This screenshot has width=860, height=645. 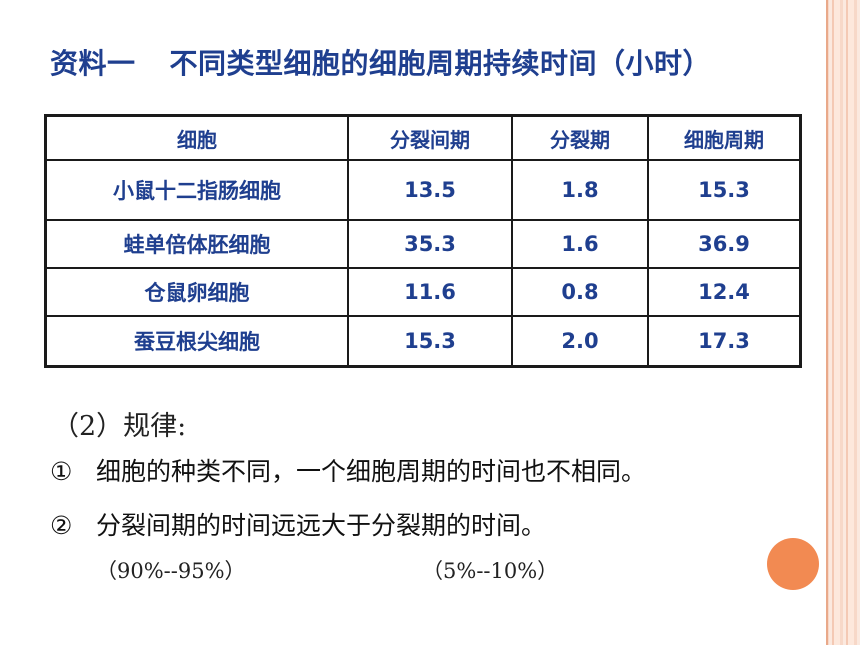 What do you see at coordinates (580, 190) in the screenshot?
I see `mitosis-value: 1.8` at bounding box center [580, 190].